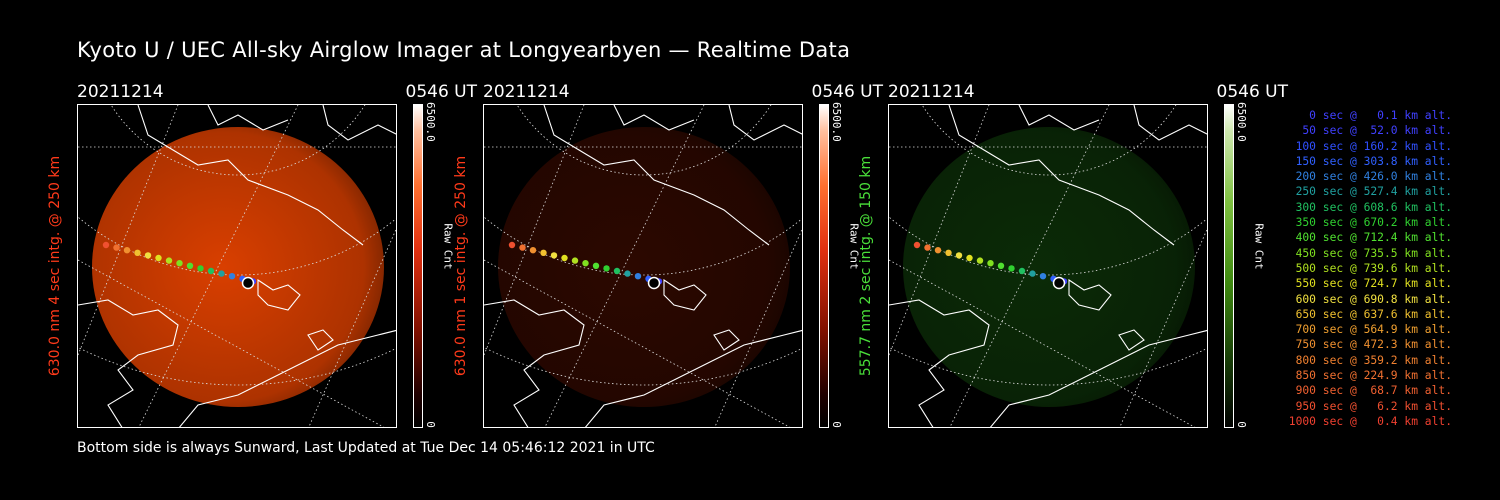 This screenshot has width=1500, height=500. I want to click on legend-entry: 600 sec @ 690.8 km alt., so click(1370, 299).